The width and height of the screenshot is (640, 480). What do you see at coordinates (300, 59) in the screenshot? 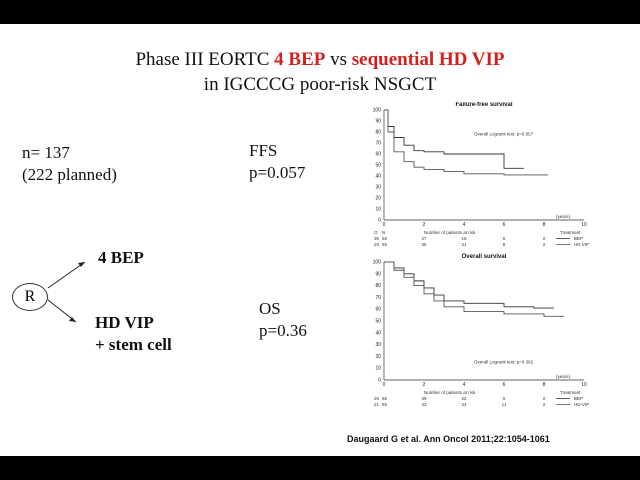
I see `title-bep: 4 BEP` at bounding box center [300, 59].